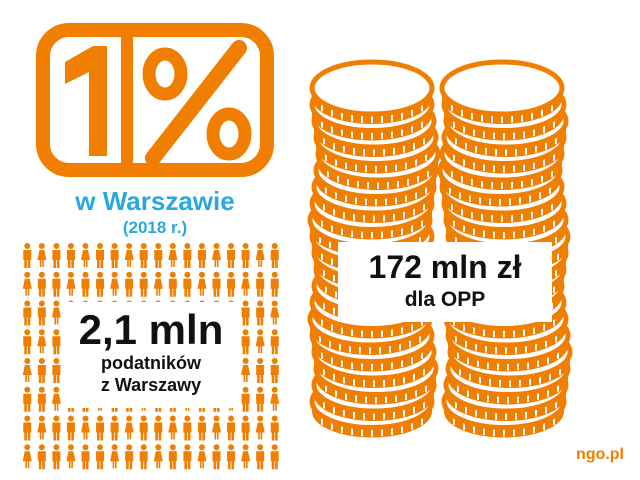  I want to click on taxpayers-number: 2,1 mln, so click(151, 329).